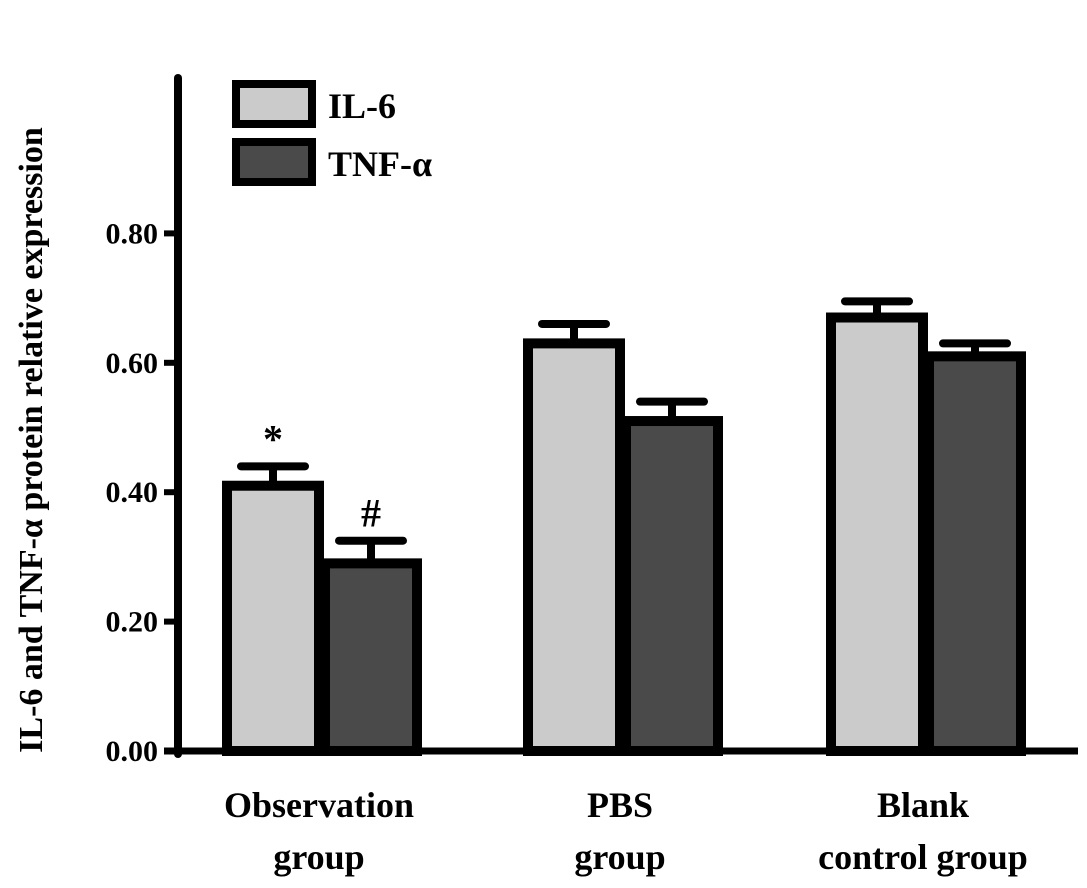  What do you see at coordinates (923, 805) in the screenshot?
I see `category-label: Blank` at bounding box center [923, 805].